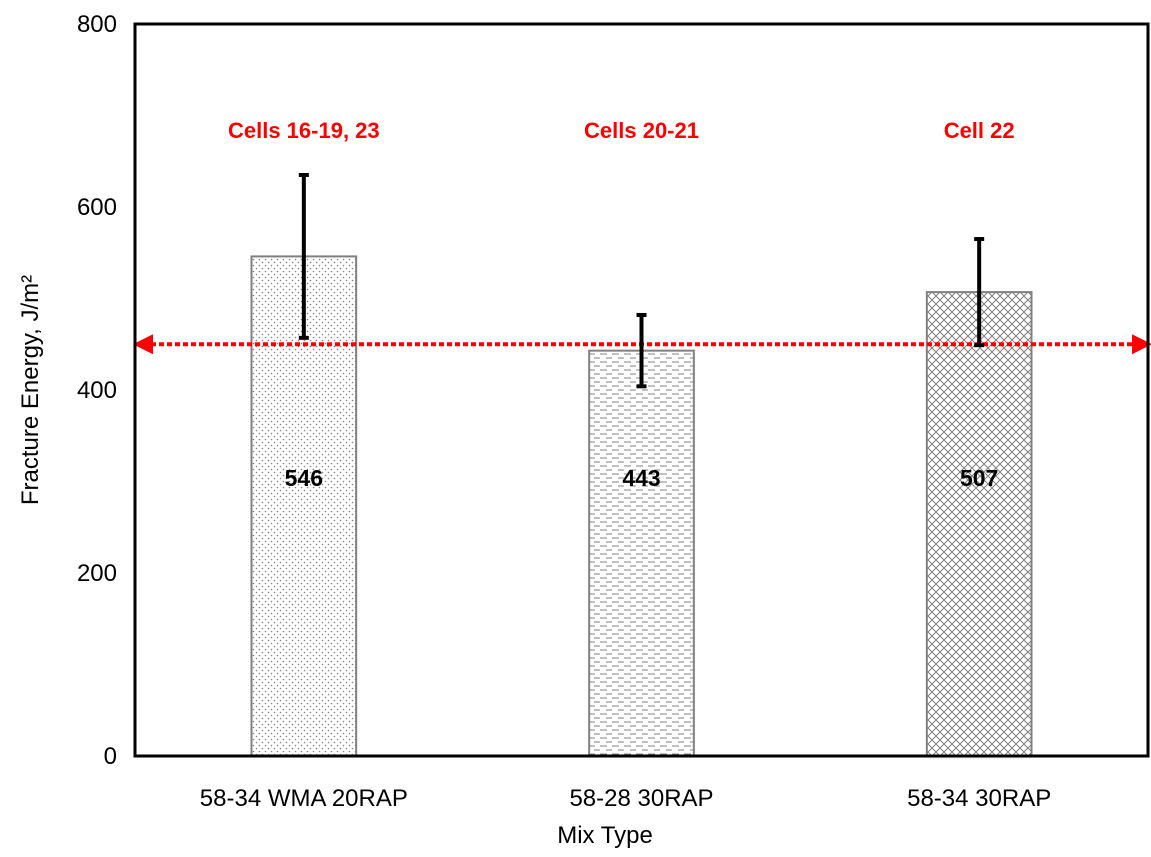  Describe the element at coordinates (110, 756) in the screenshot. I see `y-tick-label: 0` at that location.